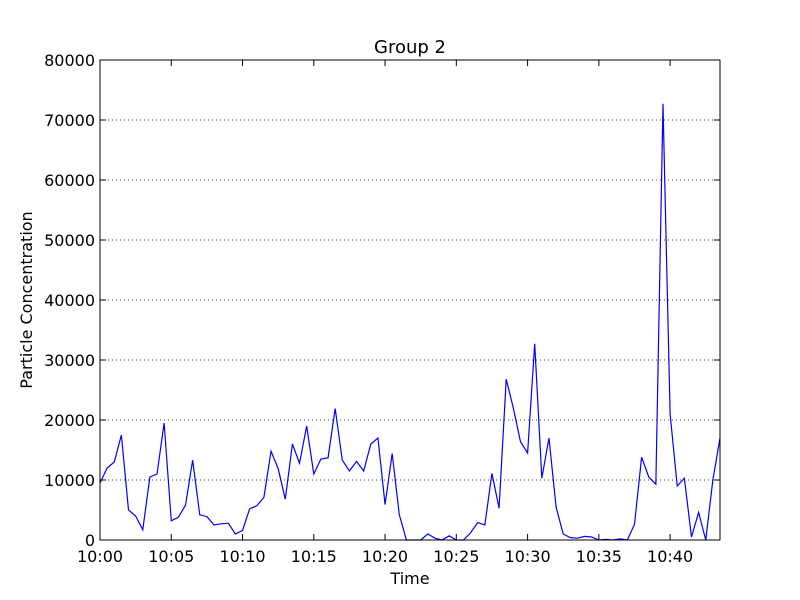  Describe the element at coordinates (69, 480) in the screenshot. I see `y-tick-label: 10000` at that location.